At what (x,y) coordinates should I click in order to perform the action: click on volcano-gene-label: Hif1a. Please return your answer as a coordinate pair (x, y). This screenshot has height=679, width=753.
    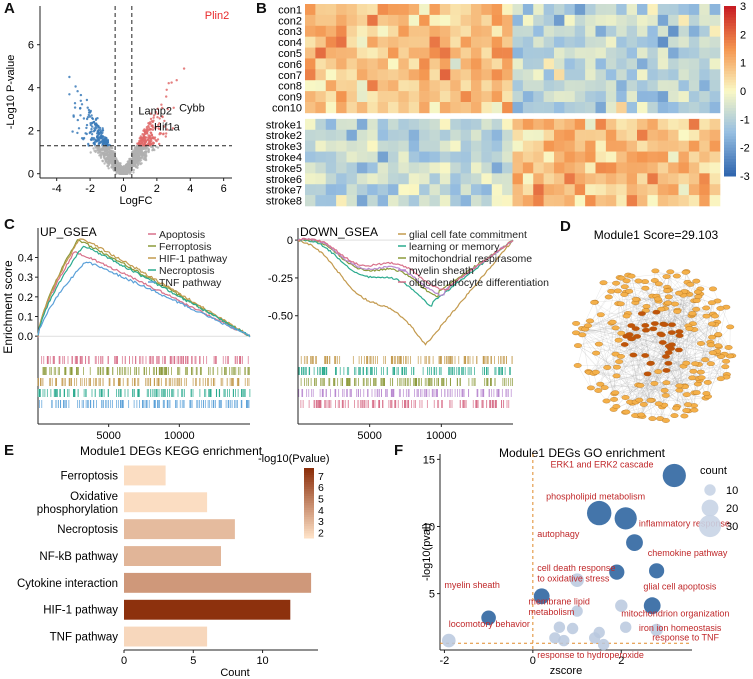
    Looking at the image, I should click on (167, 128).